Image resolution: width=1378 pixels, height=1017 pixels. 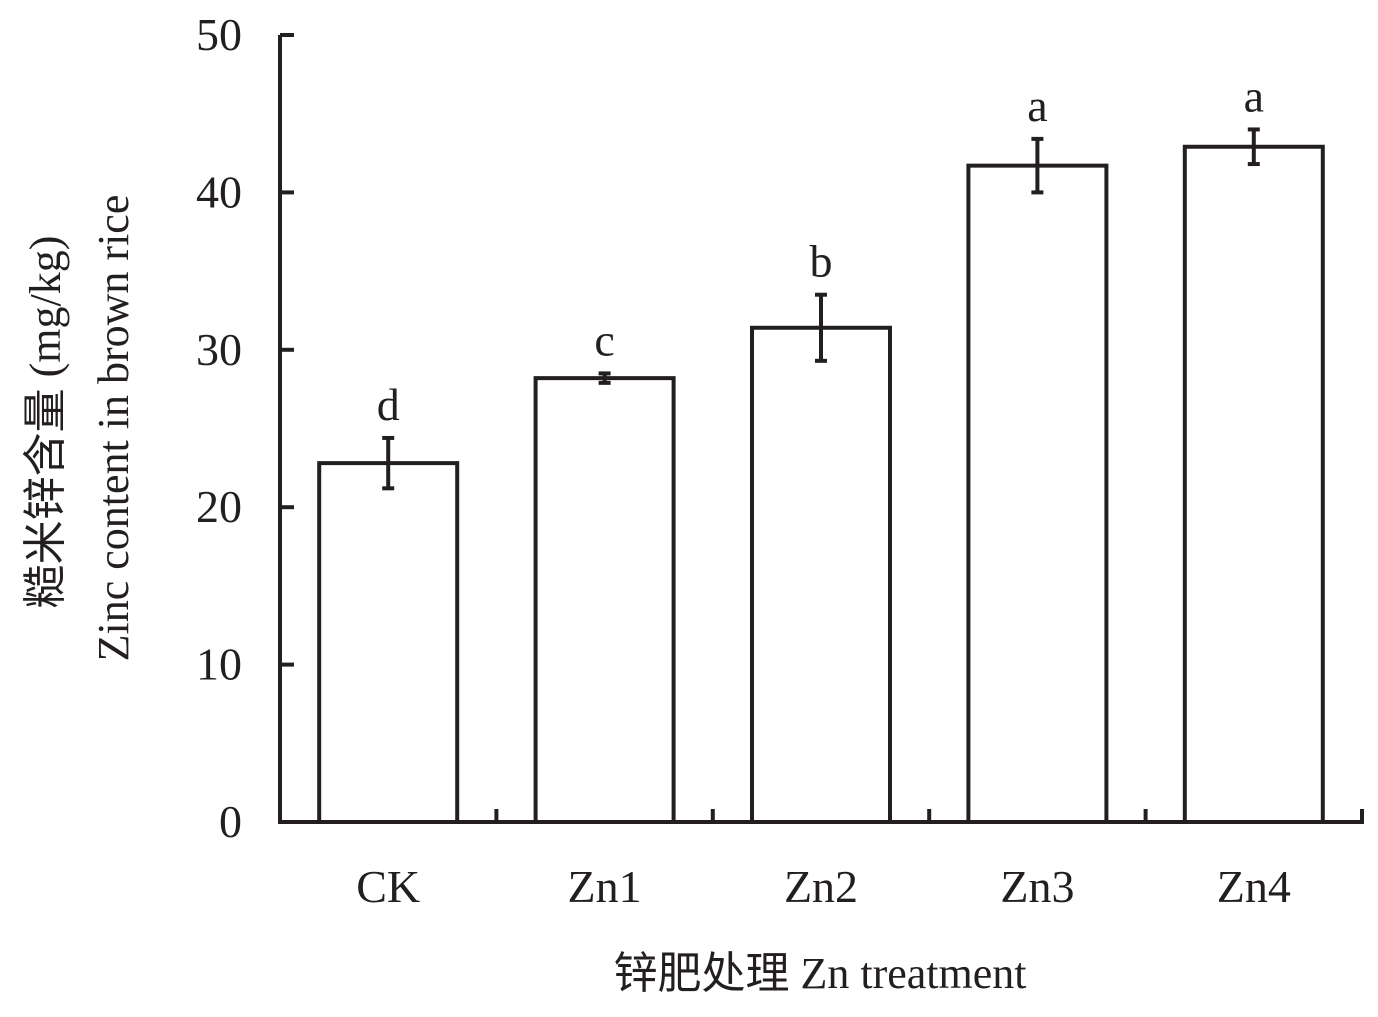 I want to click on significance-letter-zn1: c, so click(x=604, y=339).